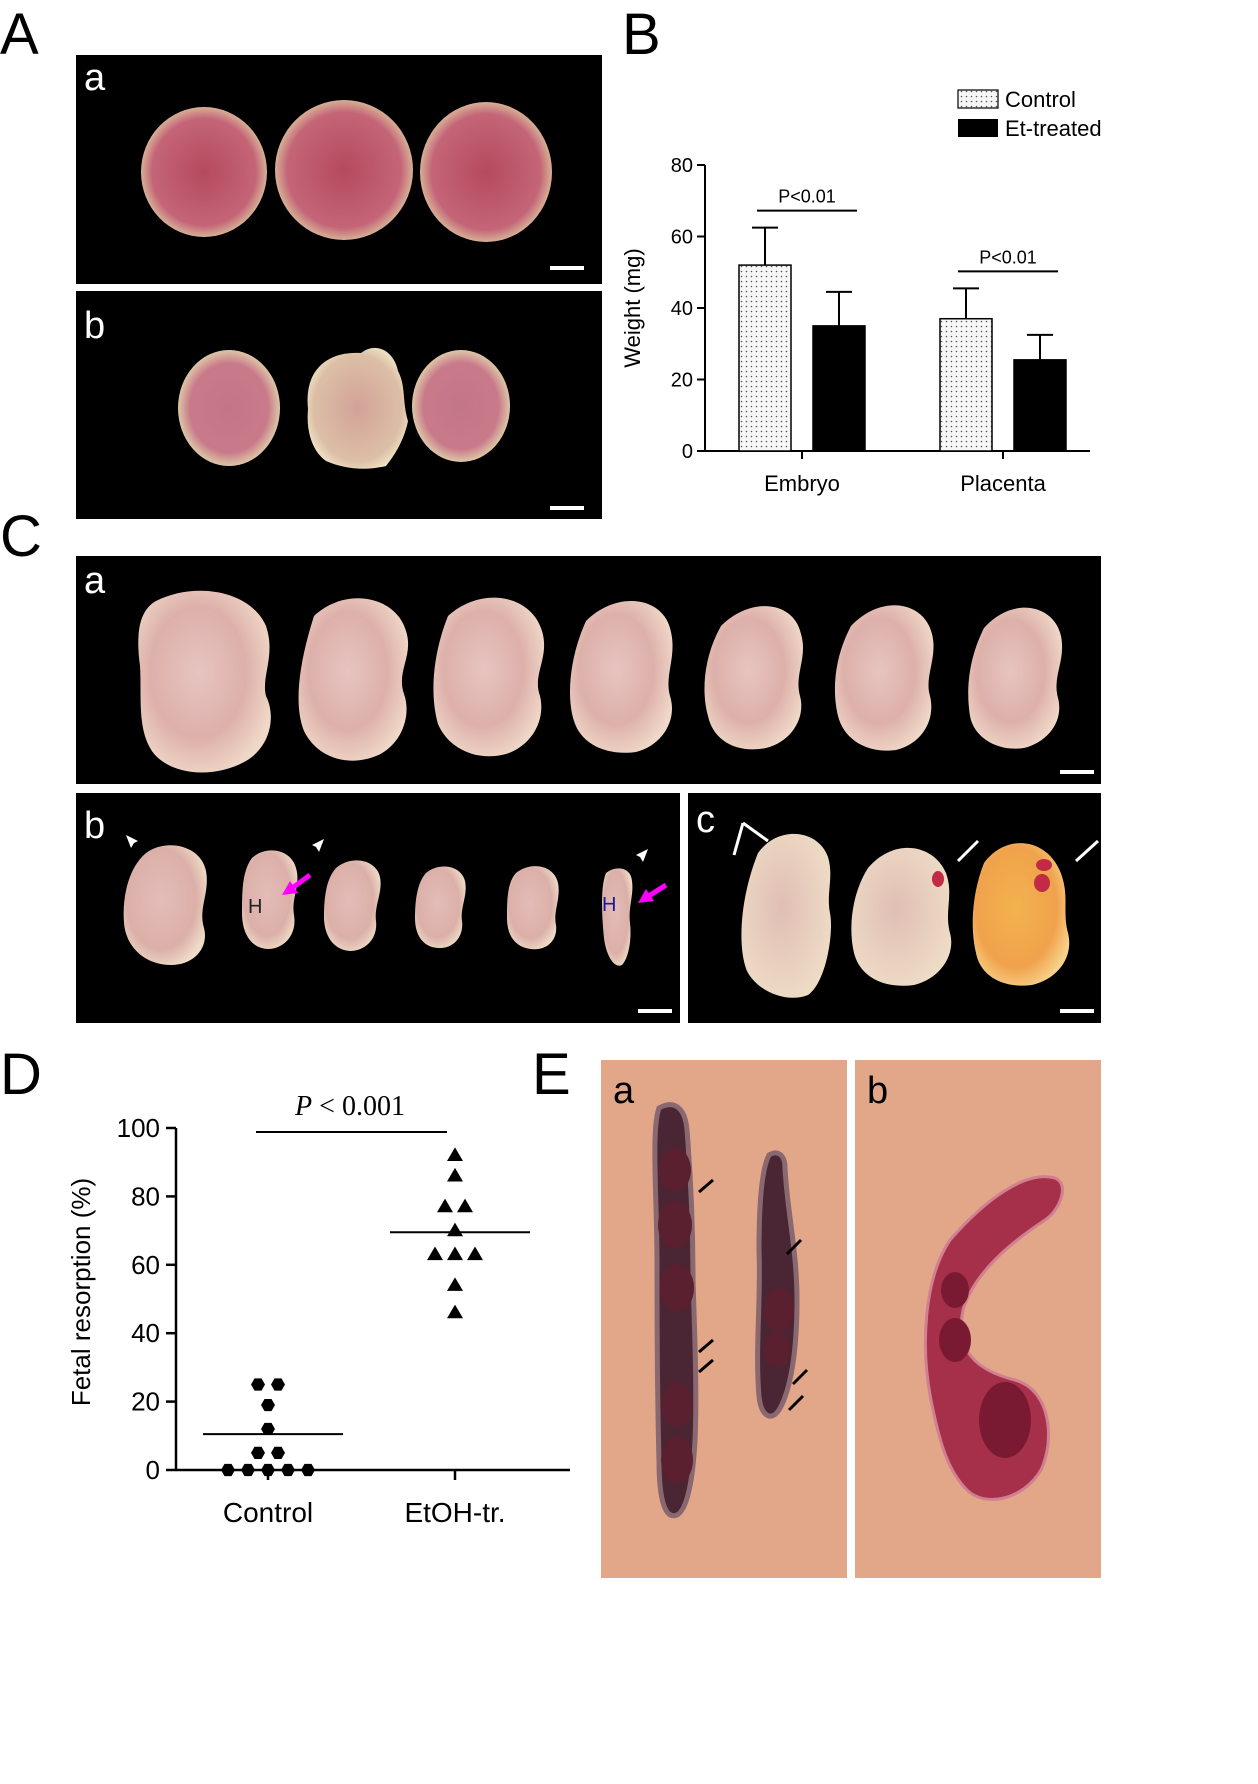 The width and height of the screenshot is (1258, 1784). I want to click on placenta-control-photo: a, so click(339, 169).